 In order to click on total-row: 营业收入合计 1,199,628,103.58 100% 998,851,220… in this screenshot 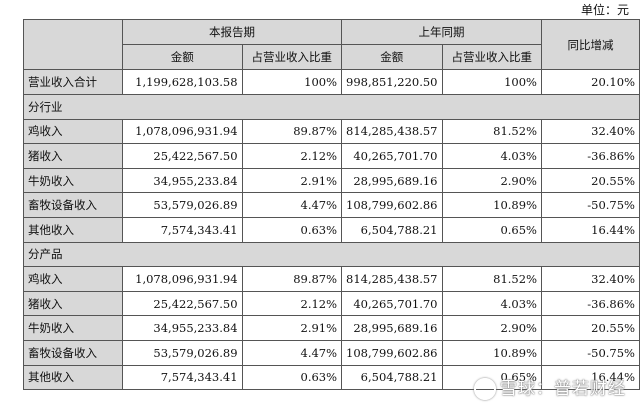, I will do `click(331, 82)`.